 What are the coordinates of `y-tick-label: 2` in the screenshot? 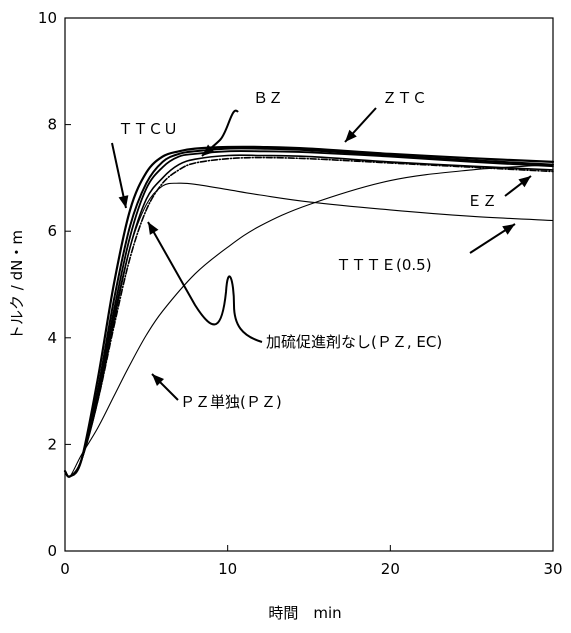 It's located at (52, 444).